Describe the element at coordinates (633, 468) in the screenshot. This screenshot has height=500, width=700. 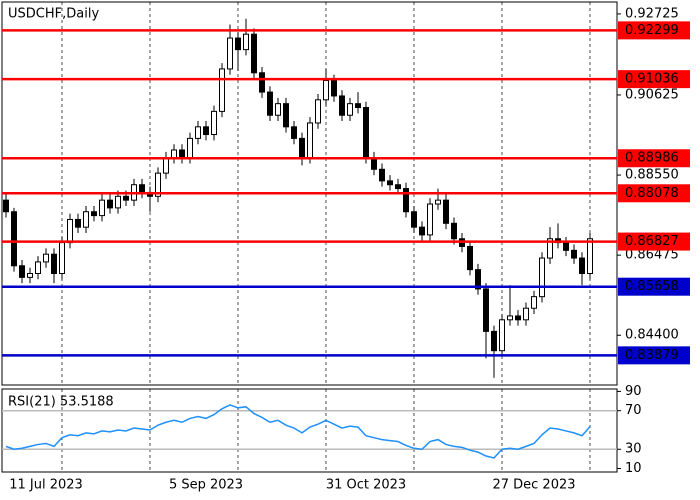
I see `y-tick-label: 10` at that location.